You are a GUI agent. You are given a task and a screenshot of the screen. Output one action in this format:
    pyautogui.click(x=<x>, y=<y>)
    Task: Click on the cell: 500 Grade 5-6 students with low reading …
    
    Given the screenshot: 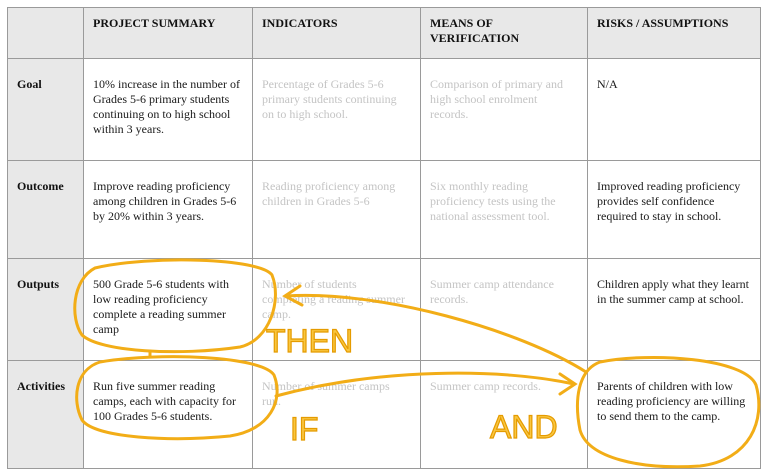 What is the action you would take?
    pyautogui.click(x=168, y=309)
    